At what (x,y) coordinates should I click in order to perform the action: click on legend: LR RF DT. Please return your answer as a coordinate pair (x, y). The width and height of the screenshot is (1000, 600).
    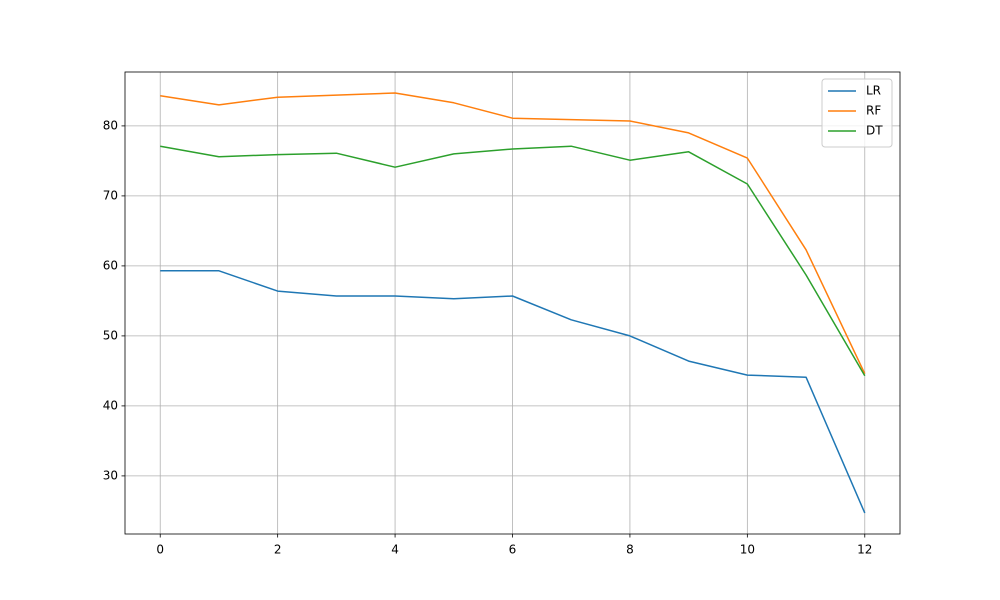
    Looking at the image, I should click on (857, 113).